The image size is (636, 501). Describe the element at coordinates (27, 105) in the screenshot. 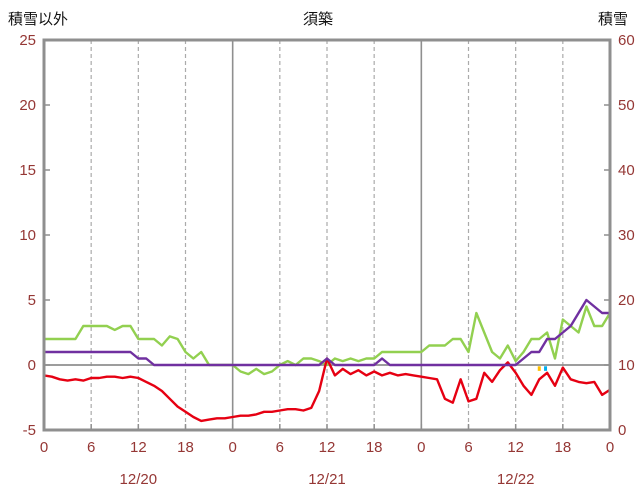

I see `left-axis-tick-label: 20` at that location.